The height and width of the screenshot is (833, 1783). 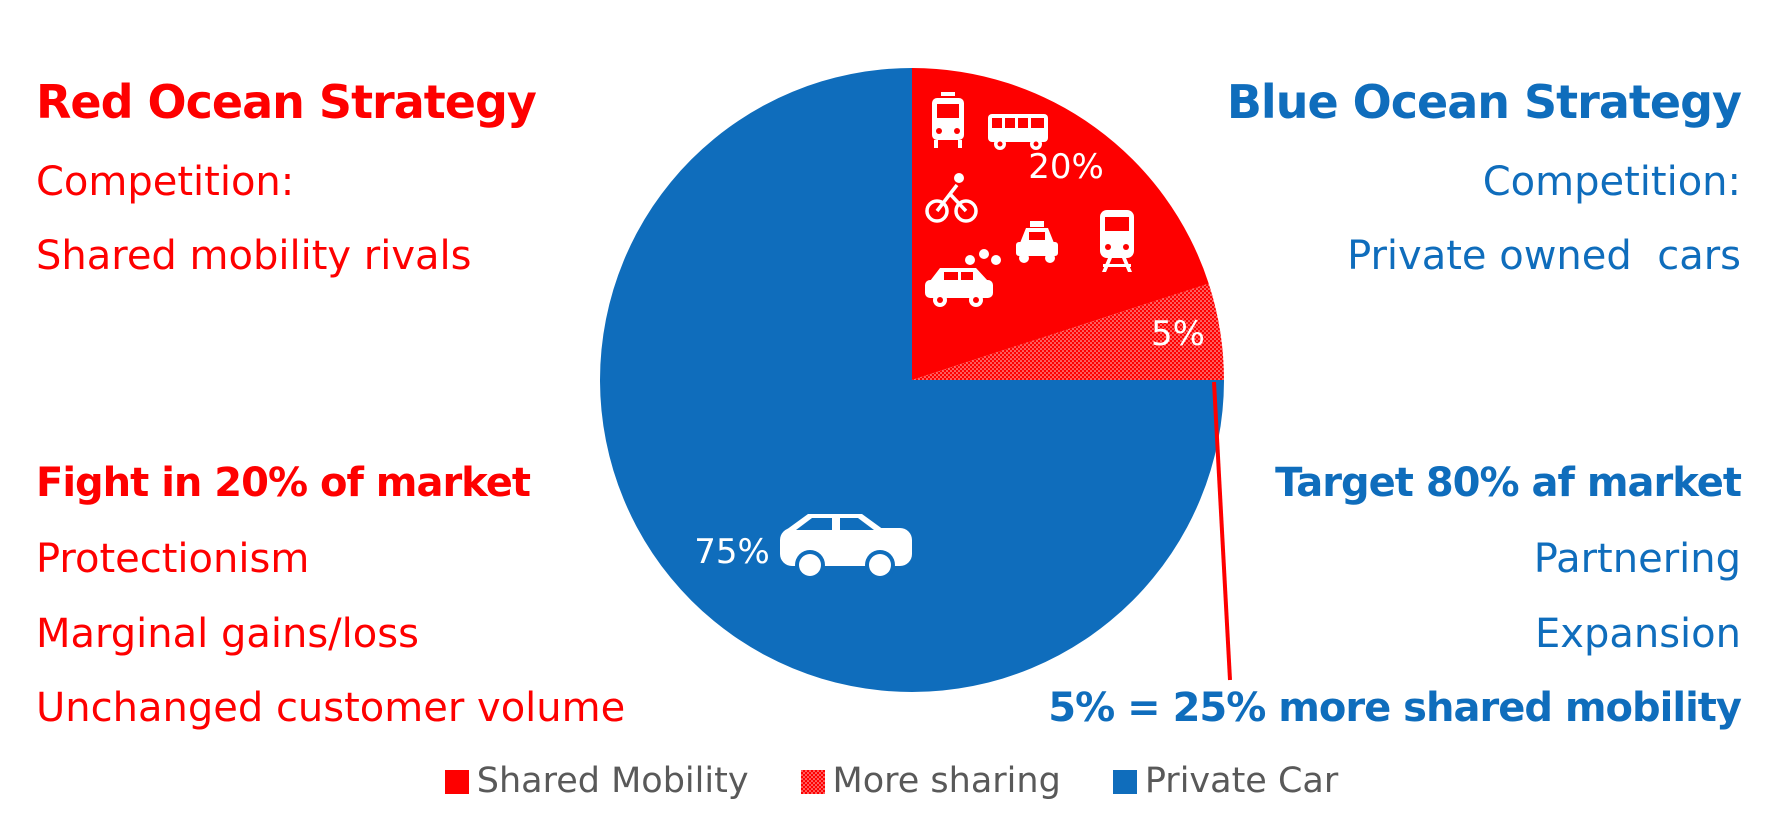 I want to click on red-fight-heading: Fight in 20% of market, so click(x=283, y=483).